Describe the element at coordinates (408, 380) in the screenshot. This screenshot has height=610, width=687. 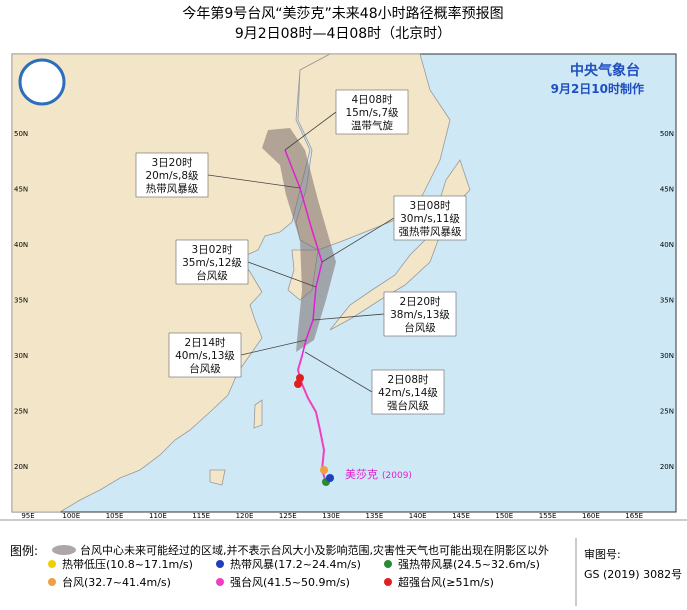
I see `annotation-time: 2日08时` at that location.